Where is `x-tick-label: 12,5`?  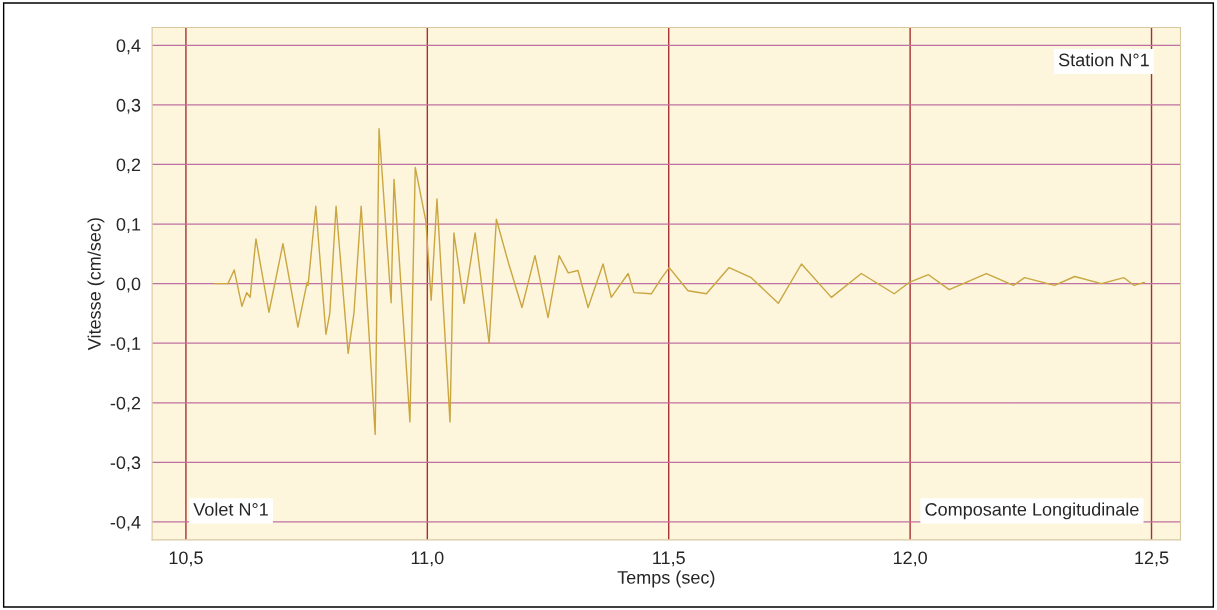 x-tick-label: 12,5 is located at coordinates (1152, 559).